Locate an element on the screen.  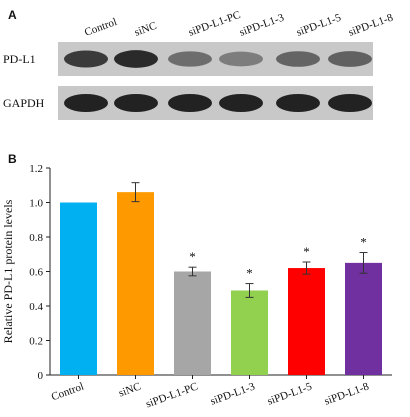
panel-b-letter: B is located at coordinates (12, 159).